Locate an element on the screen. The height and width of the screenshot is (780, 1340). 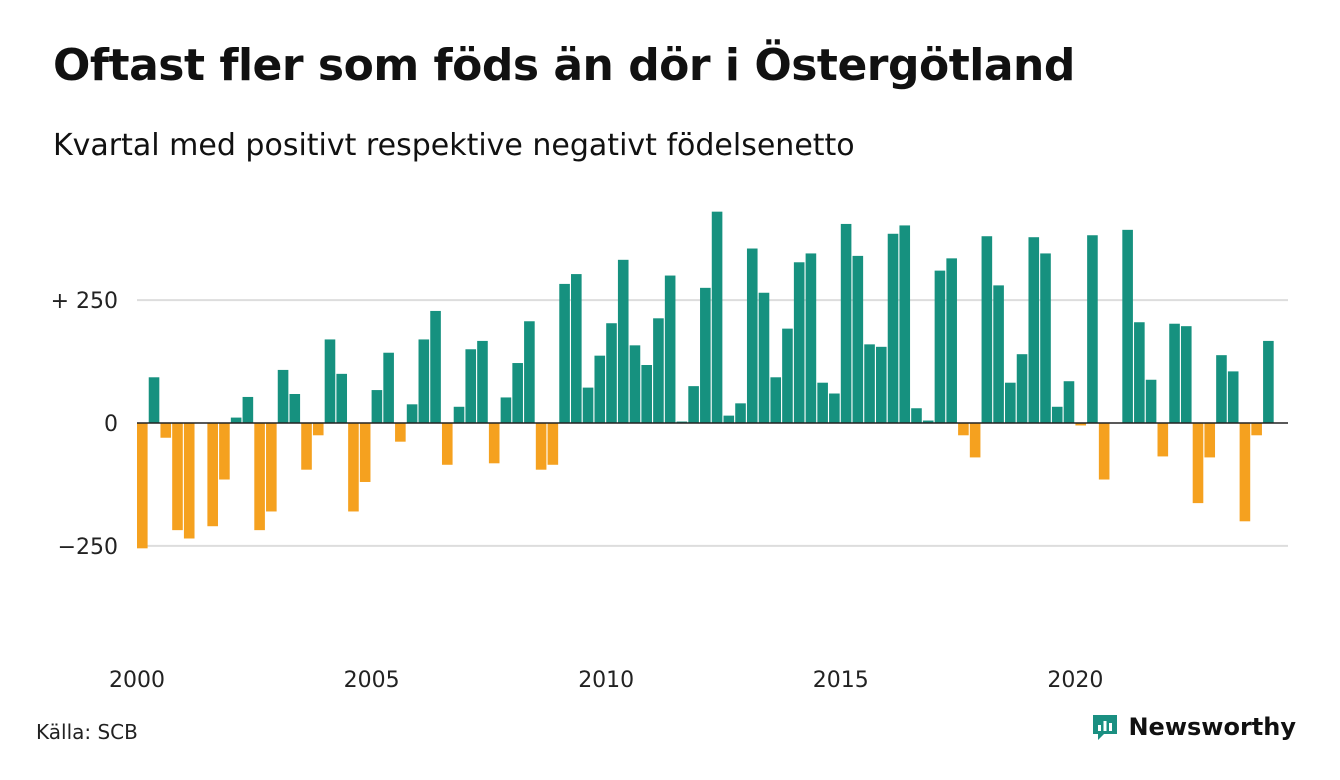
x-tick-label: 2015 is located at coordinates (841, 680).